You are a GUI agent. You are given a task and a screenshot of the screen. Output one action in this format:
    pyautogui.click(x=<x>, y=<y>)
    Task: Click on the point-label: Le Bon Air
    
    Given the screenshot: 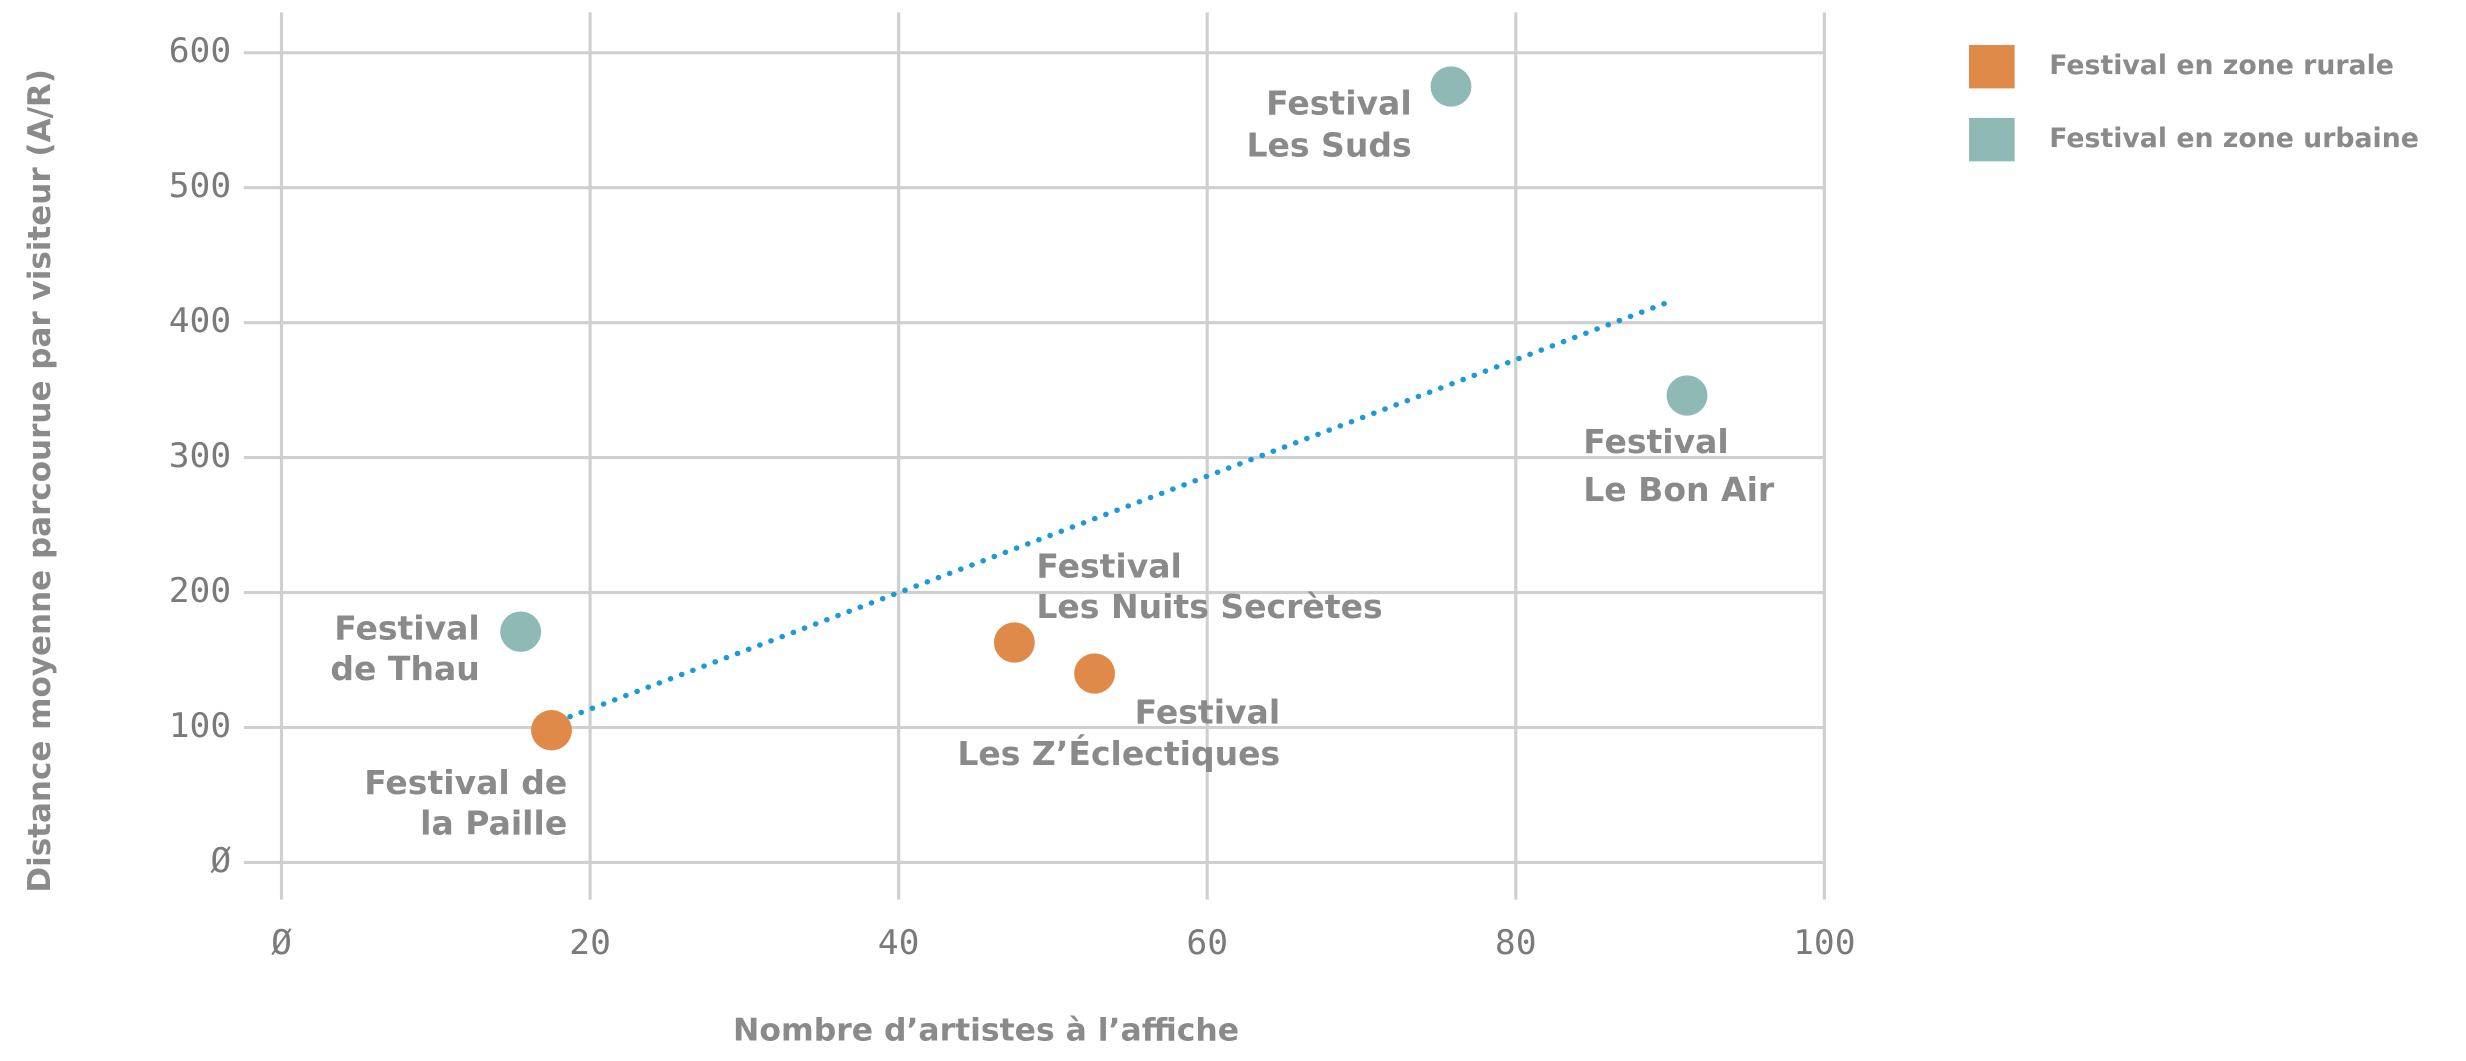 What is the action you would take?
    pyautogui.click(x=1679, y=490)
    